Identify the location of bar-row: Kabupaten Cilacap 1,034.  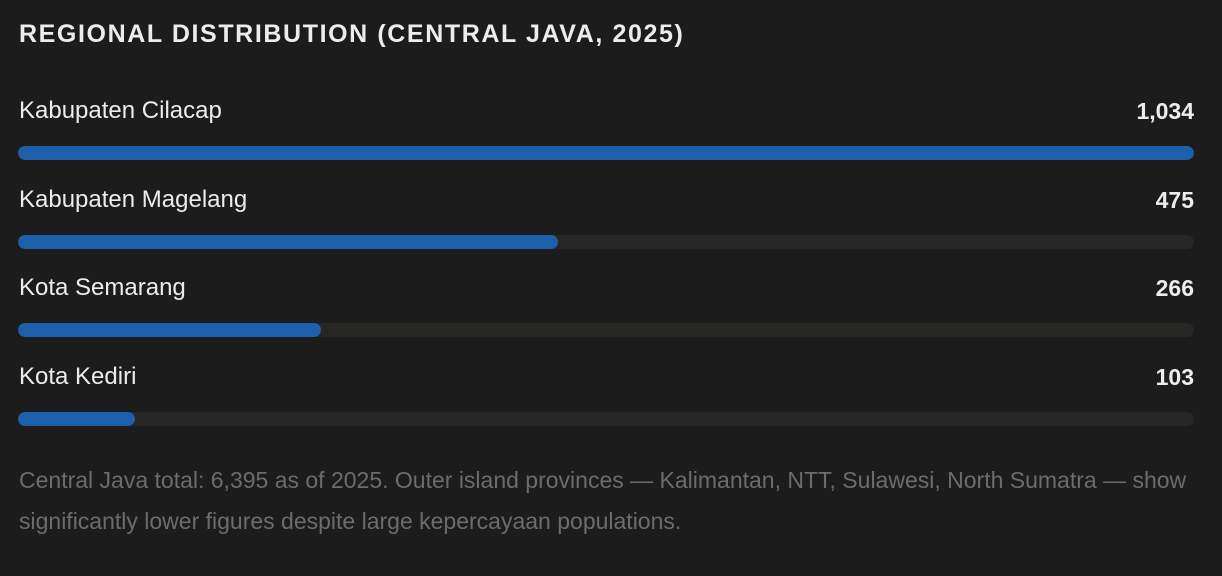
(606, 140).